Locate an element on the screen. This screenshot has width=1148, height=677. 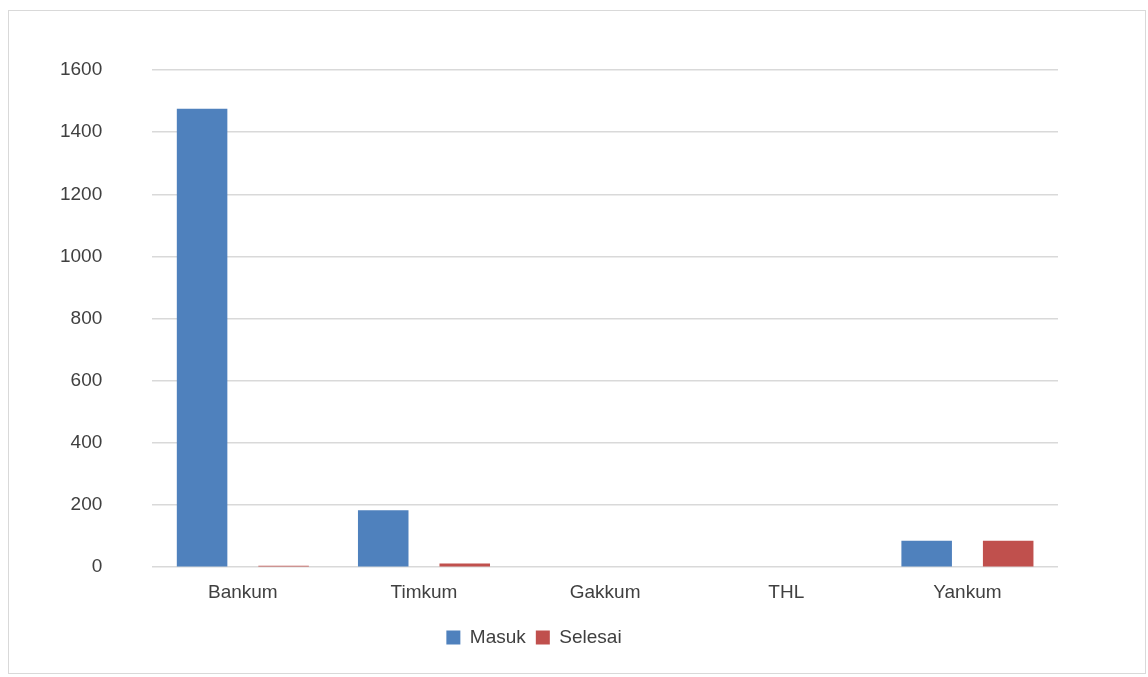
y-tick-label: 1200 is located at coordinates (81, 193).